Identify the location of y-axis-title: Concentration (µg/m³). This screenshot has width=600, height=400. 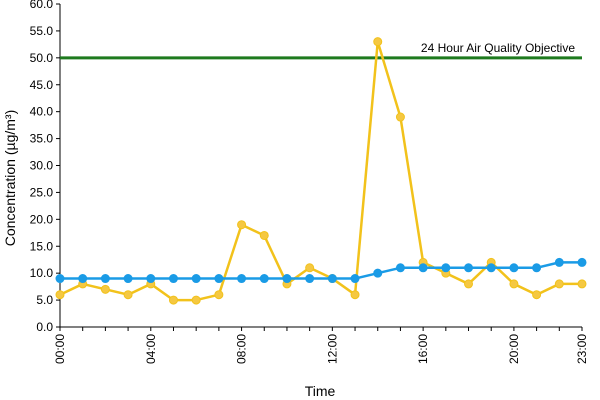
(10, 178).